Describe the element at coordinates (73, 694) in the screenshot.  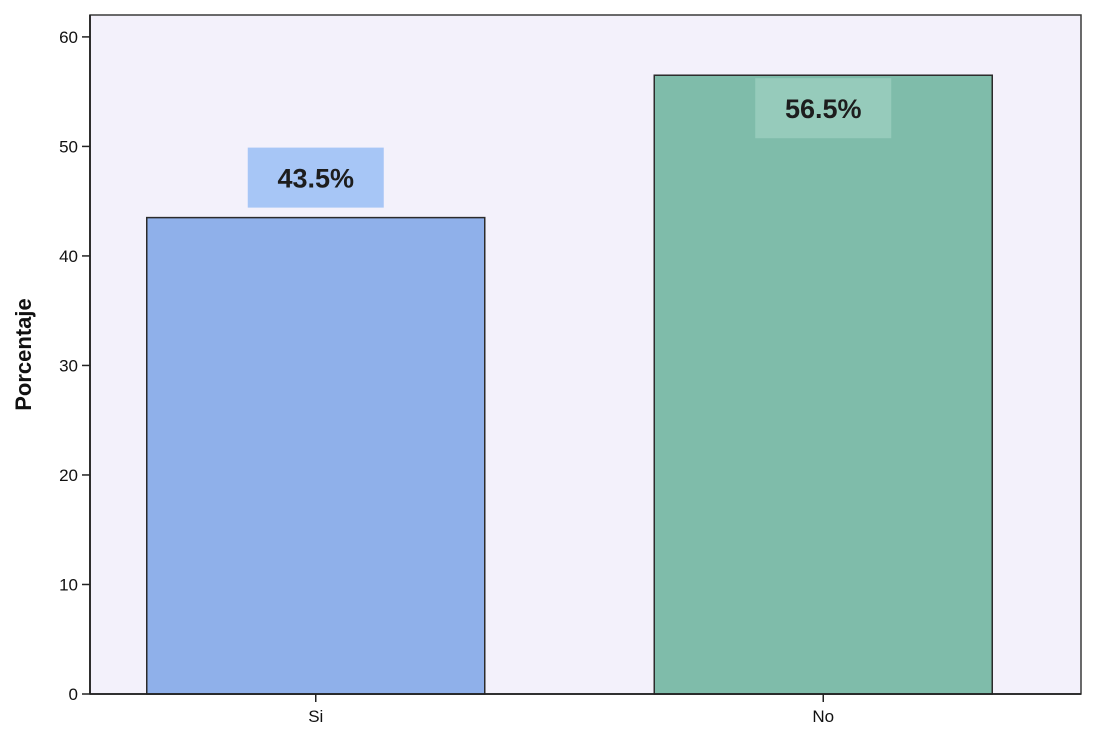
I see `y-tick-label: 0` at that location.